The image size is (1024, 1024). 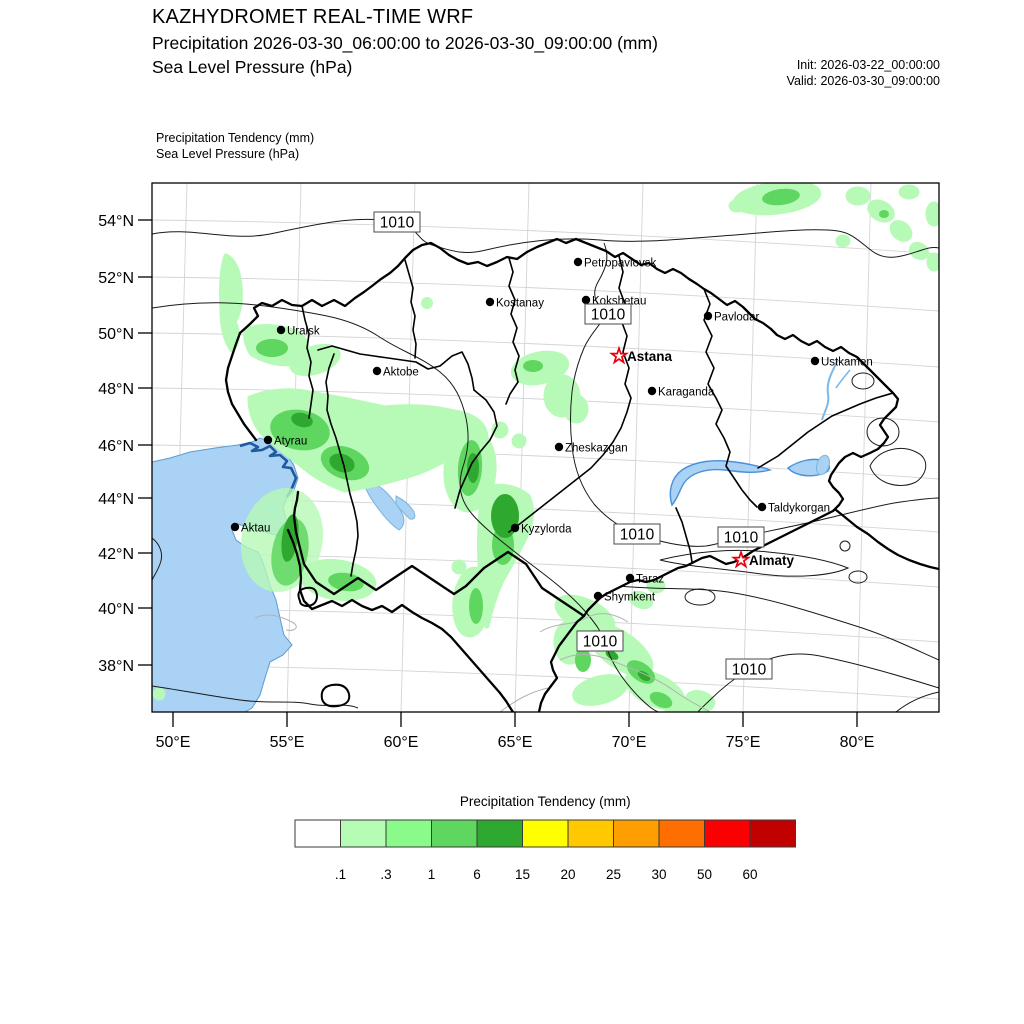 What do you see at coordinates (385, 506) in the screenshot?
I see `aral-sea` at bounding box center [385, 506].